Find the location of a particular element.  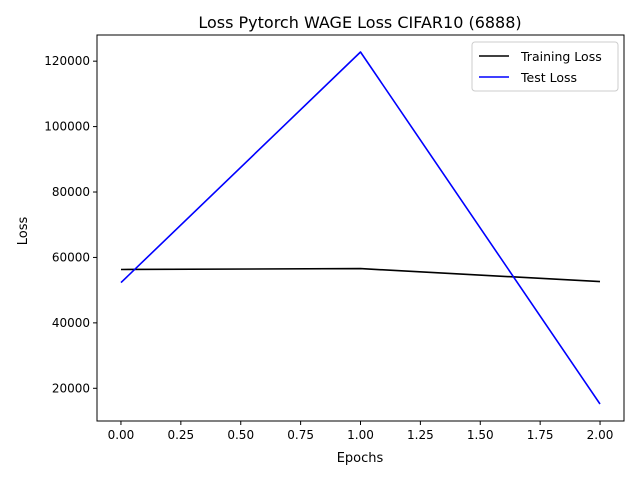

x-tick-label: 1.50 is located at coordinates (480, 435).